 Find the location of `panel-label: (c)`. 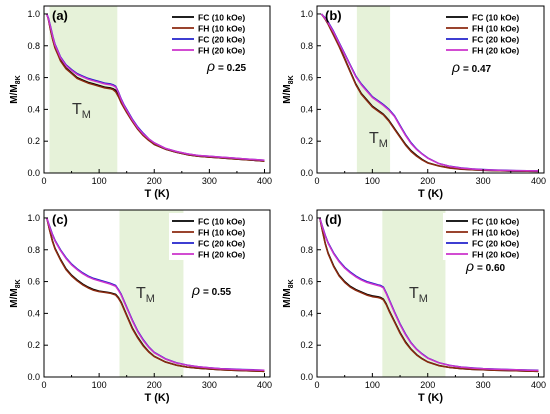

panel-label: (c) is located at coordinates (60, 219).